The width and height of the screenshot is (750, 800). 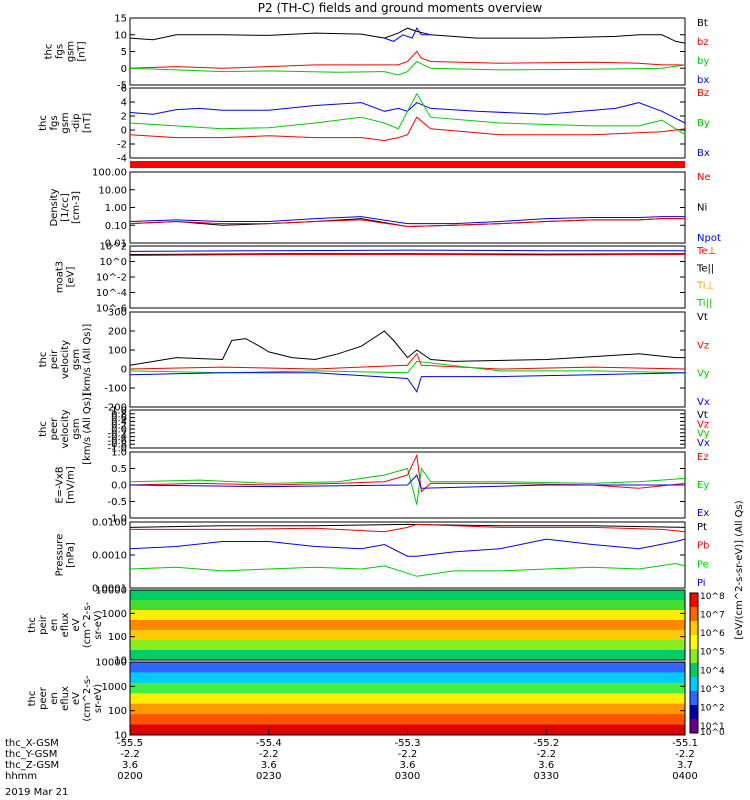 What do you see at coordinates (408, 528) in the screenshot?
I see `series-line-Pb` at bounding box center [408, 528].